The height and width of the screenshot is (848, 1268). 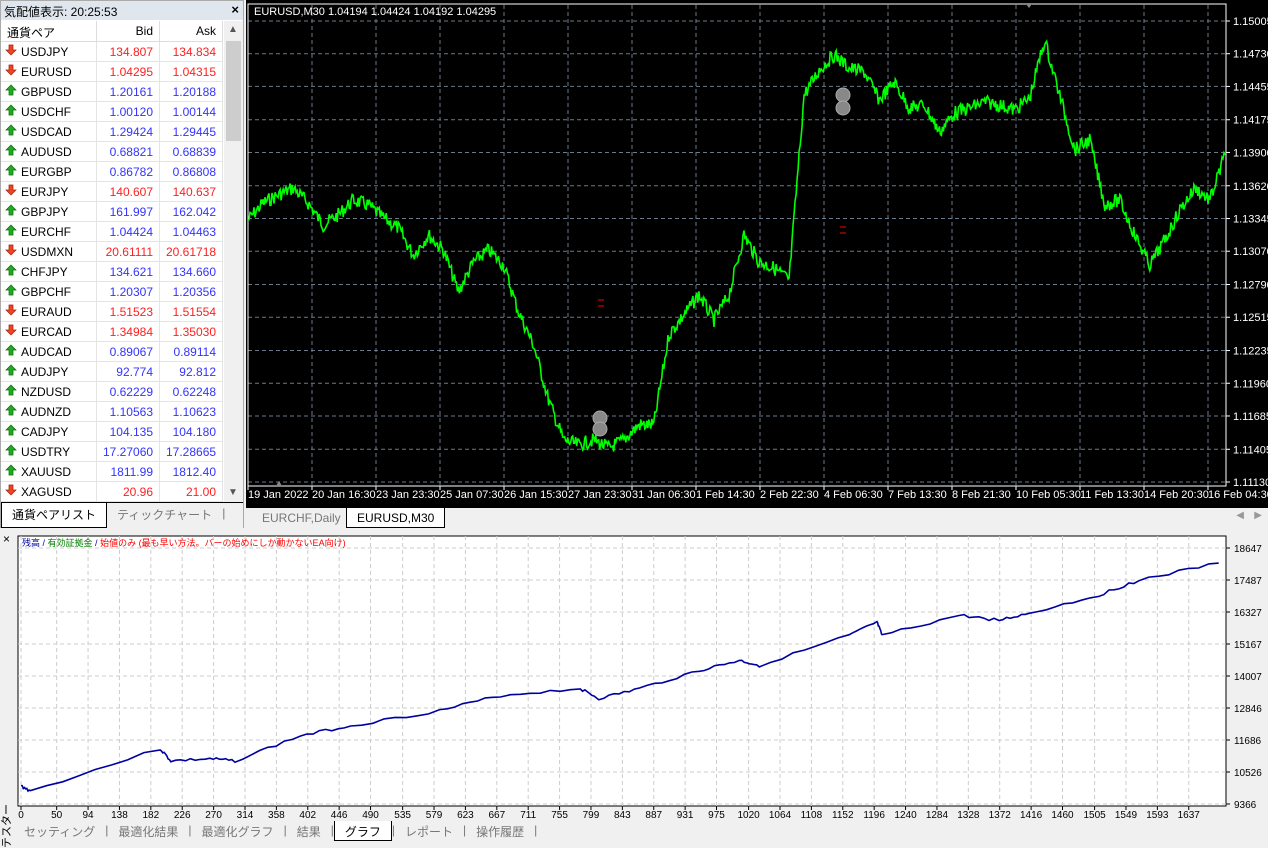 I want to click on bid-price: 20.96, so click(x=128, y=491).